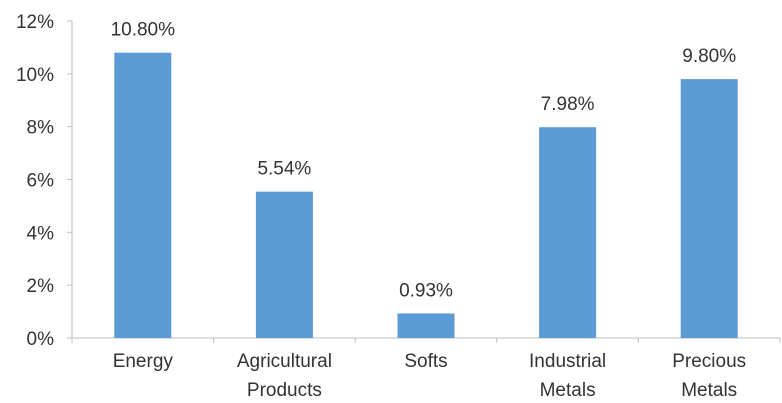 The image size is (782, 403). I want to click on data-label: 9.80%, so click(709, 56).